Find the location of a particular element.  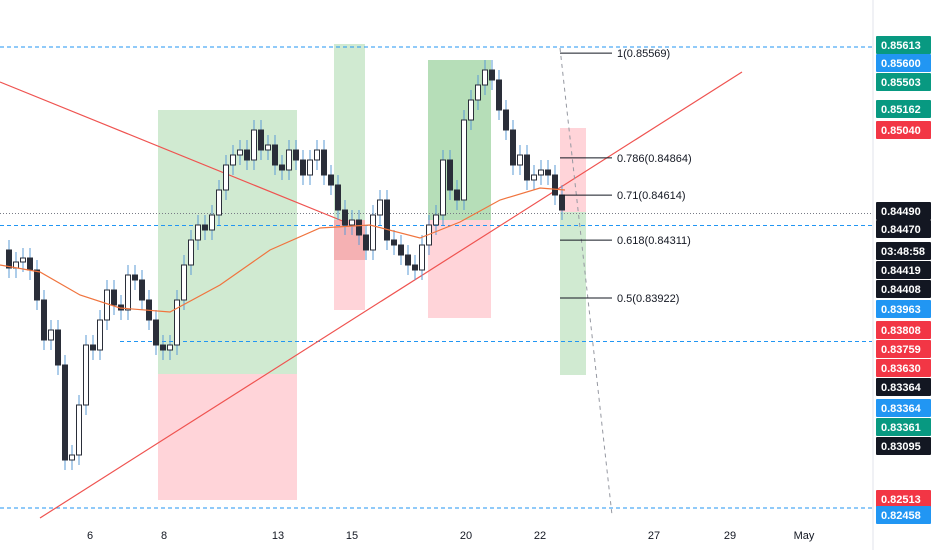

price-label: 0.84408 is located at coordinates (901, 290).